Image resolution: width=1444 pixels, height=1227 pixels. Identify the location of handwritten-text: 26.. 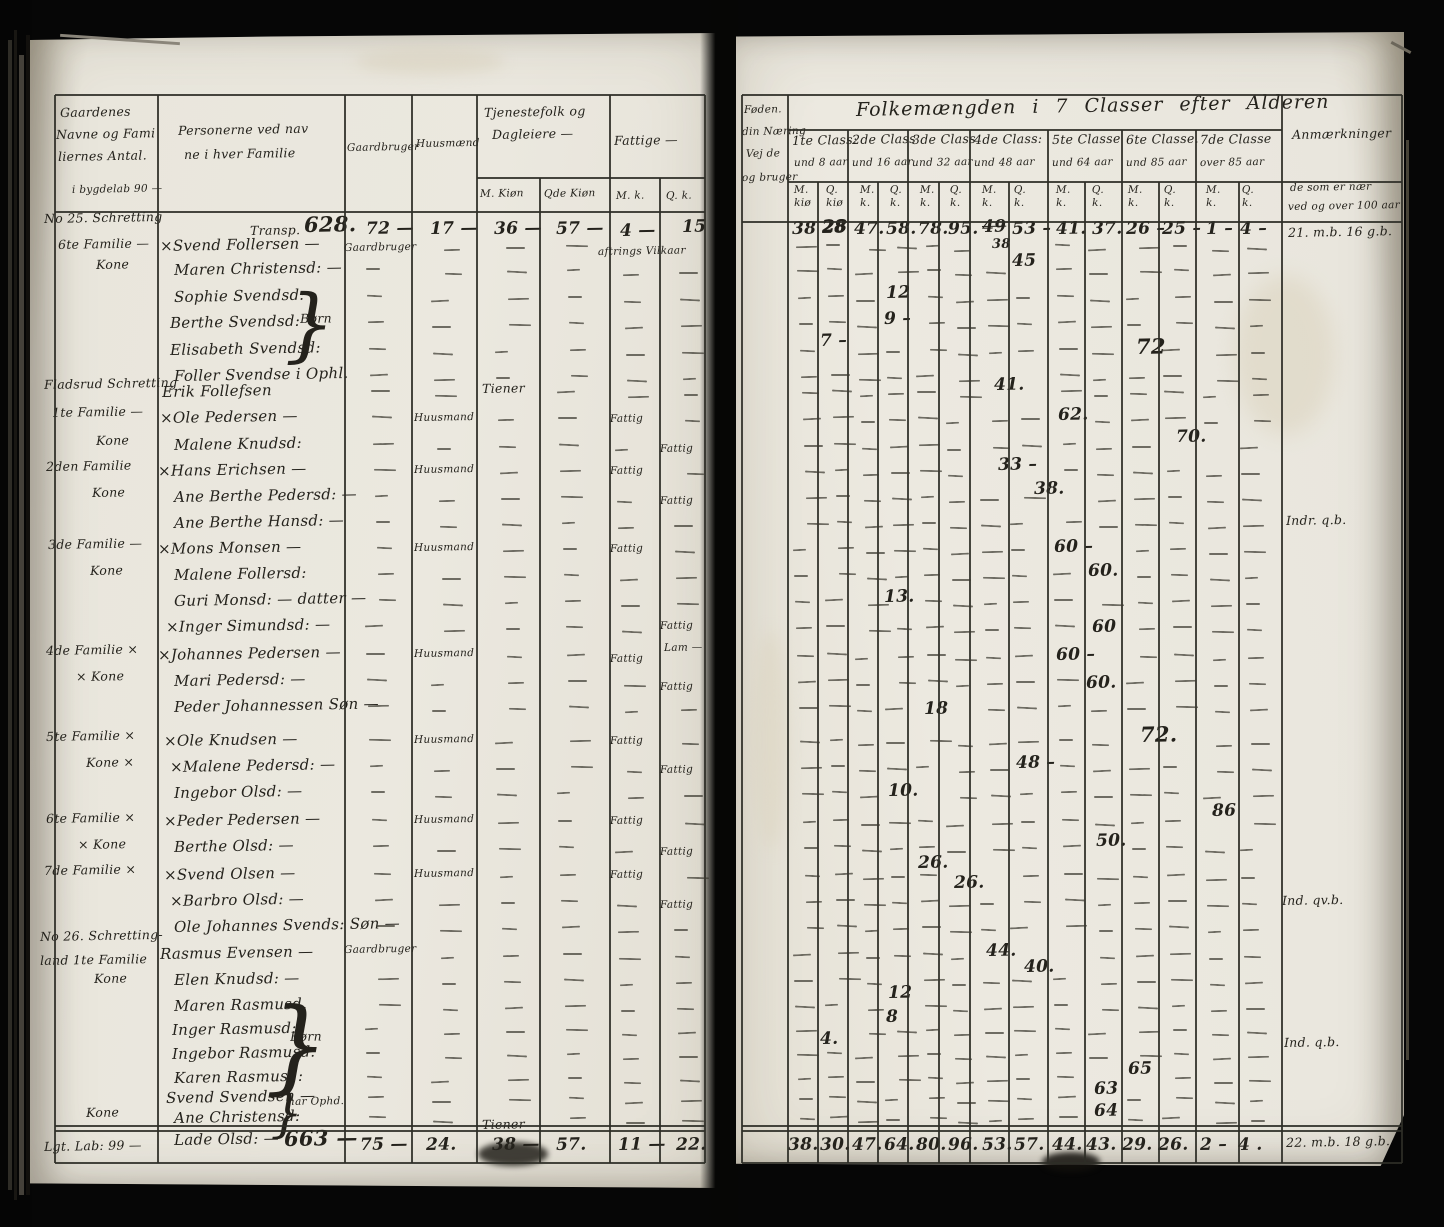
(1173, 1144).